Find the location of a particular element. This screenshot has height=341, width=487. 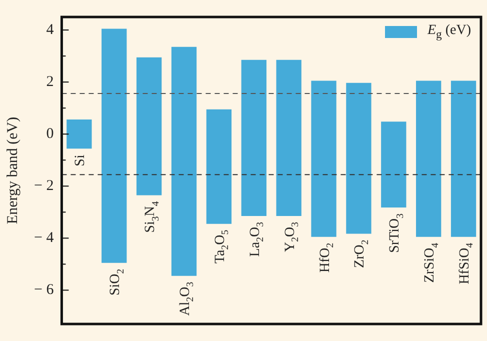

x-tick-label: SiO2 is located at coordinates (117, 282).